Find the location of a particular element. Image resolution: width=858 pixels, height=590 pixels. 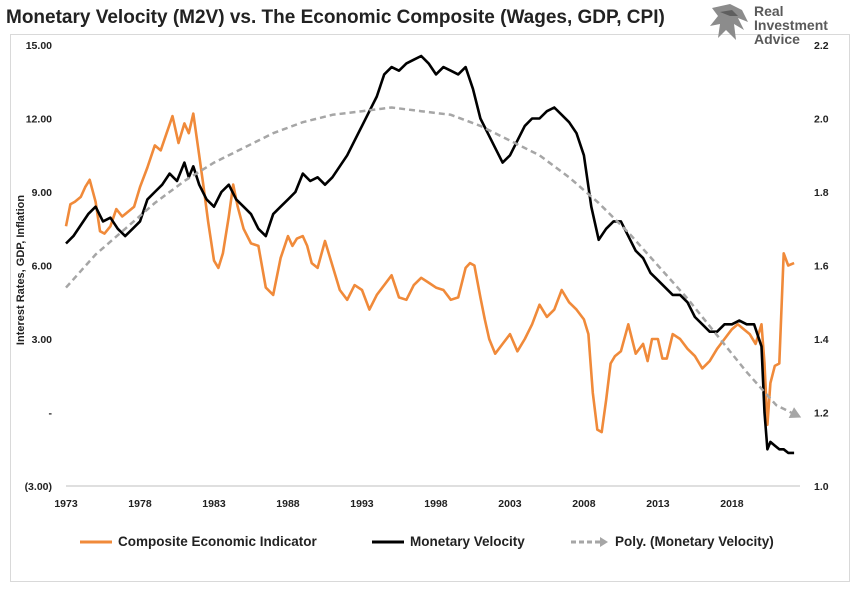

y2-tick-label: 1.6 is located at coordinates (821, 267).